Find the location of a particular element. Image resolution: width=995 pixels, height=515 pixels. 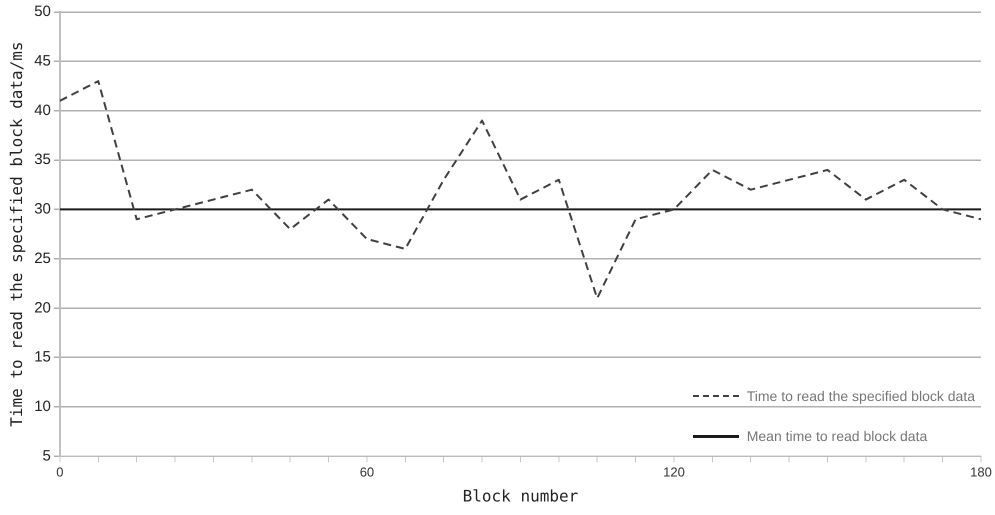

y-tick-label: 30 is located at coordinates (42, 209).